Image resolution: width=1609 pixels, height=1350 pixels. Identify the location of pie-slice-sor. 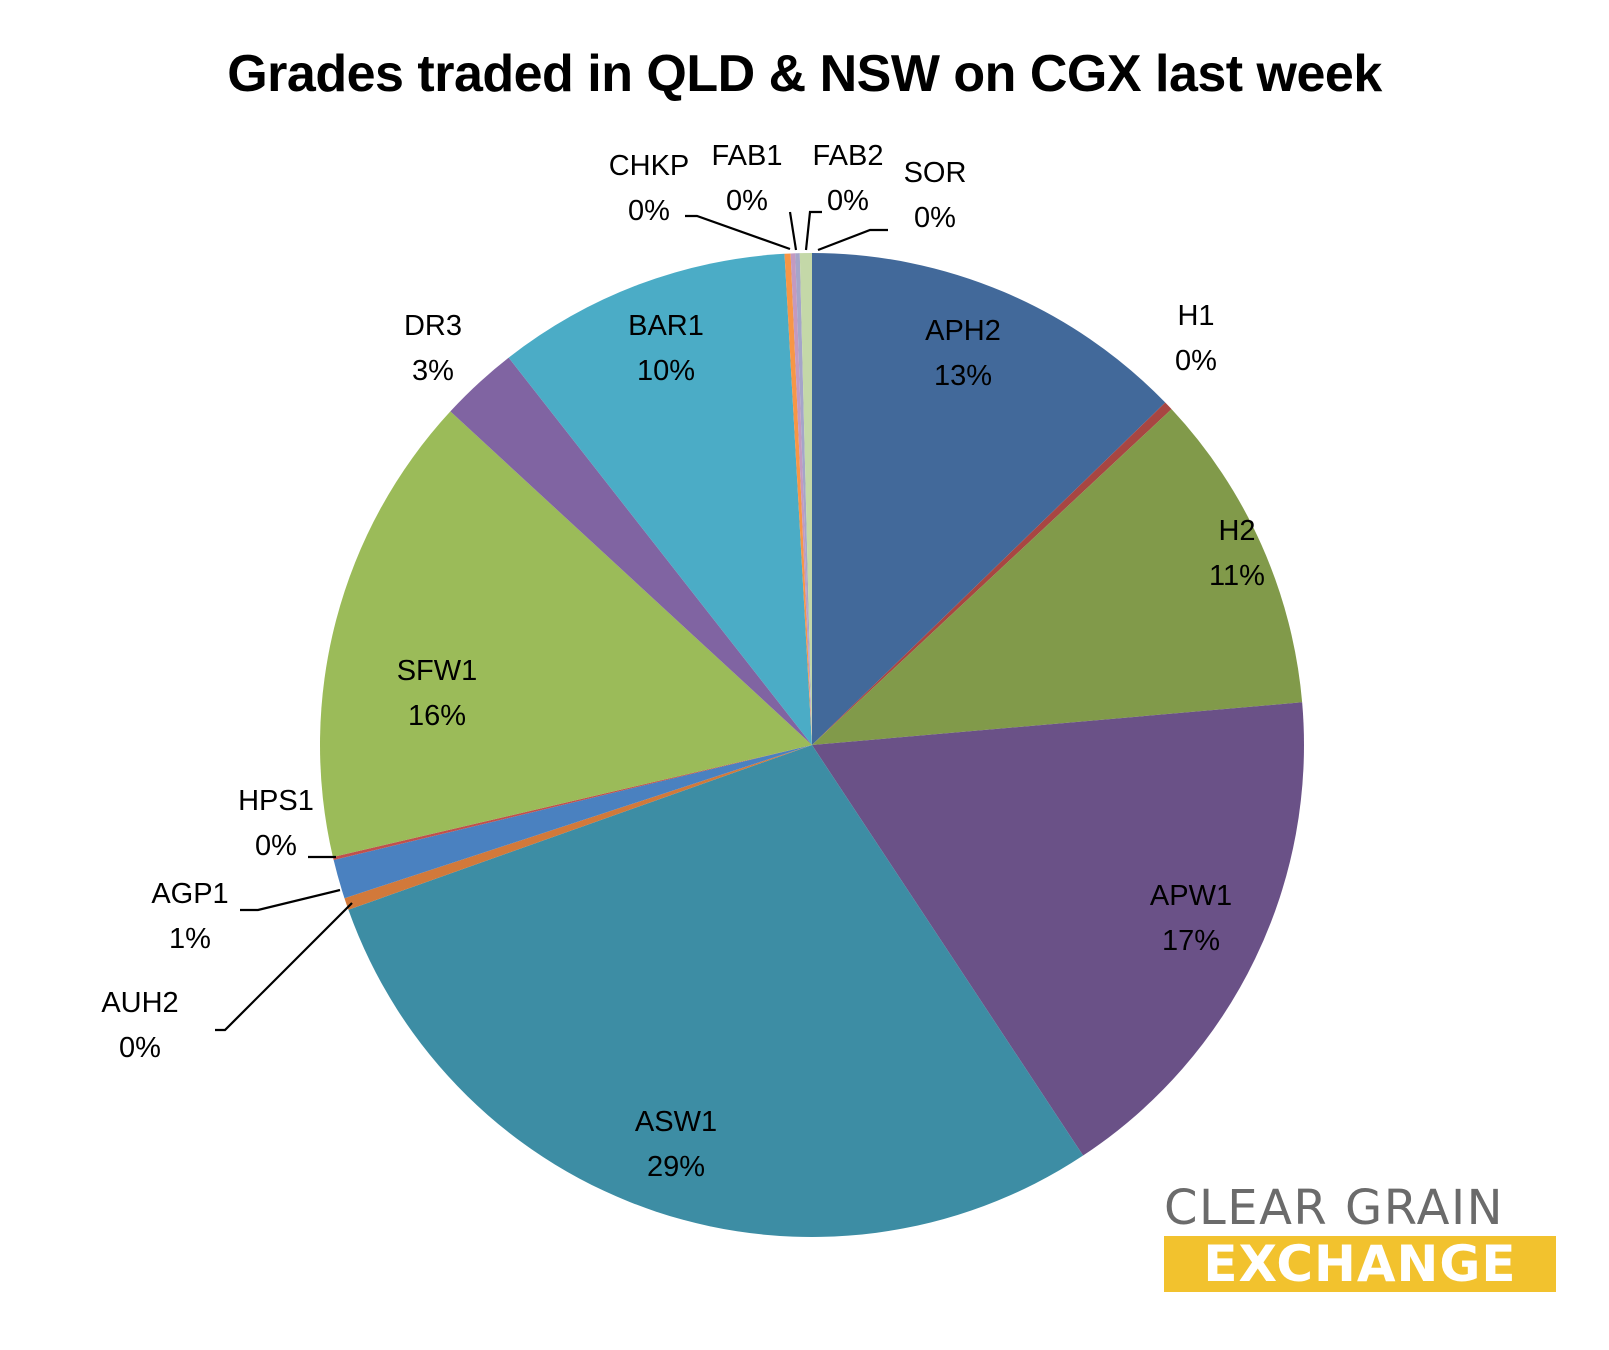
(805, 499).